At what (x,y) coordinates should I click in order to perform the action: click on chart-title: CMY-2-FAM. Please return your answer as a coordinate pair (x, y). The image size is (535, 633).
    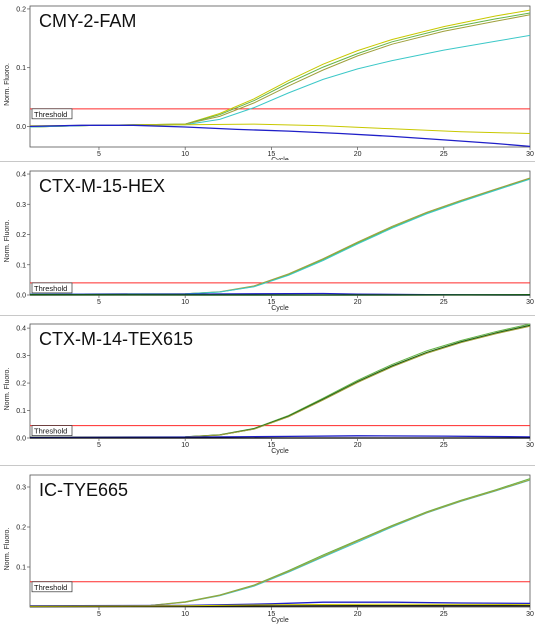
    Looking at the image, I should click on (87, 21).